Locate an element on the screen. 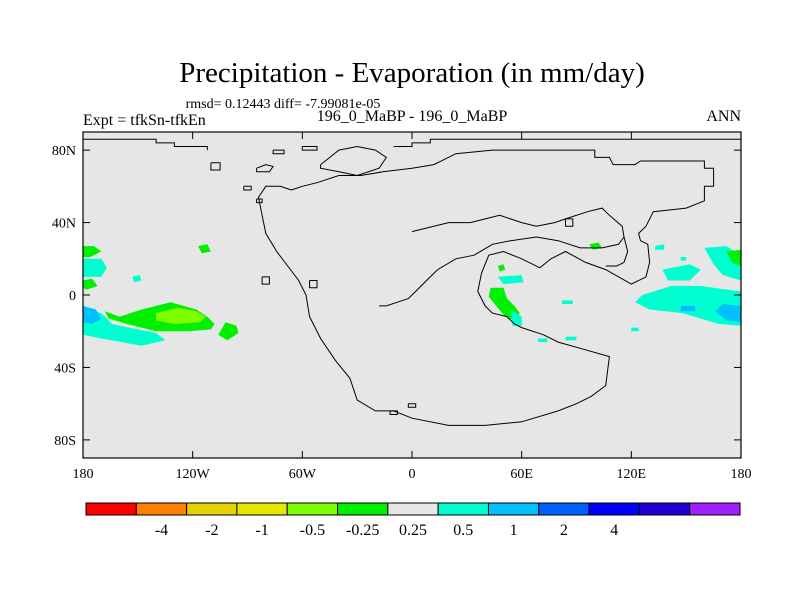  coastline-greenland is located at coordinates (354, 161).